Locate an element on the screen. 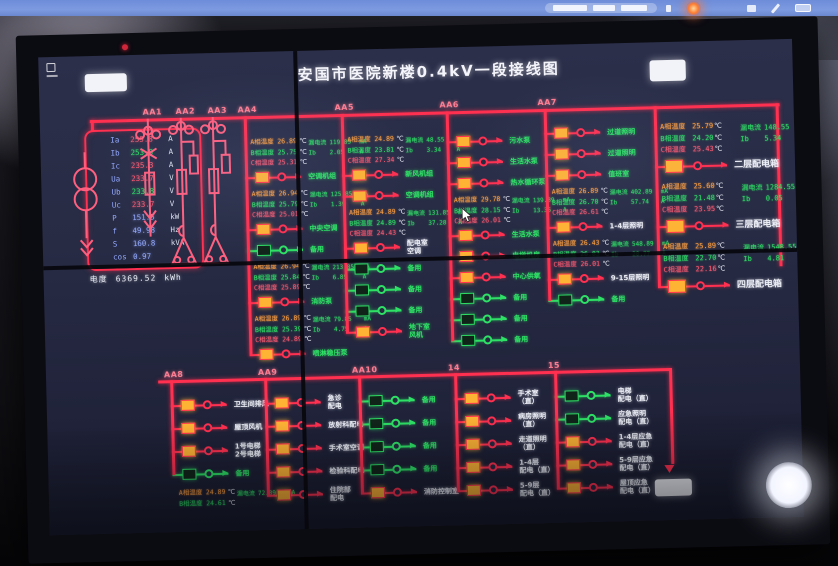 This screenshot has width=838, height=566. unit-a: A is located at coordinates (803, 198).